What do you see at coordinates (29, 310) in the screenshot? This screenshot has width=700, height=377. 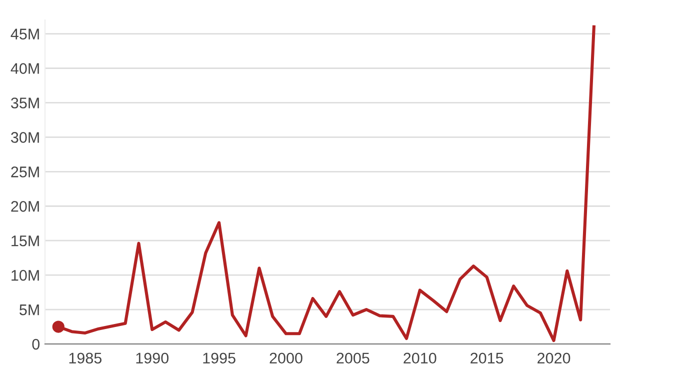 I see `y-tick-label: 5M` at bounding box center [29, 310].